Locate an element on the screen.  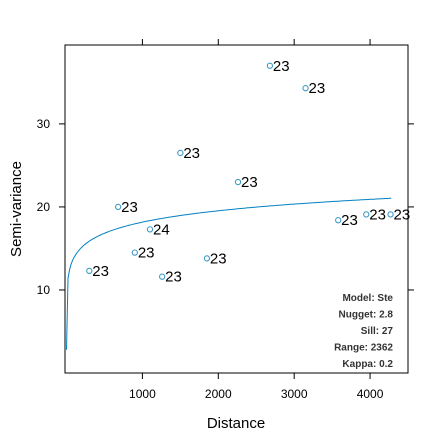
point-count-label: 24 is located at coordinates (161, 229).